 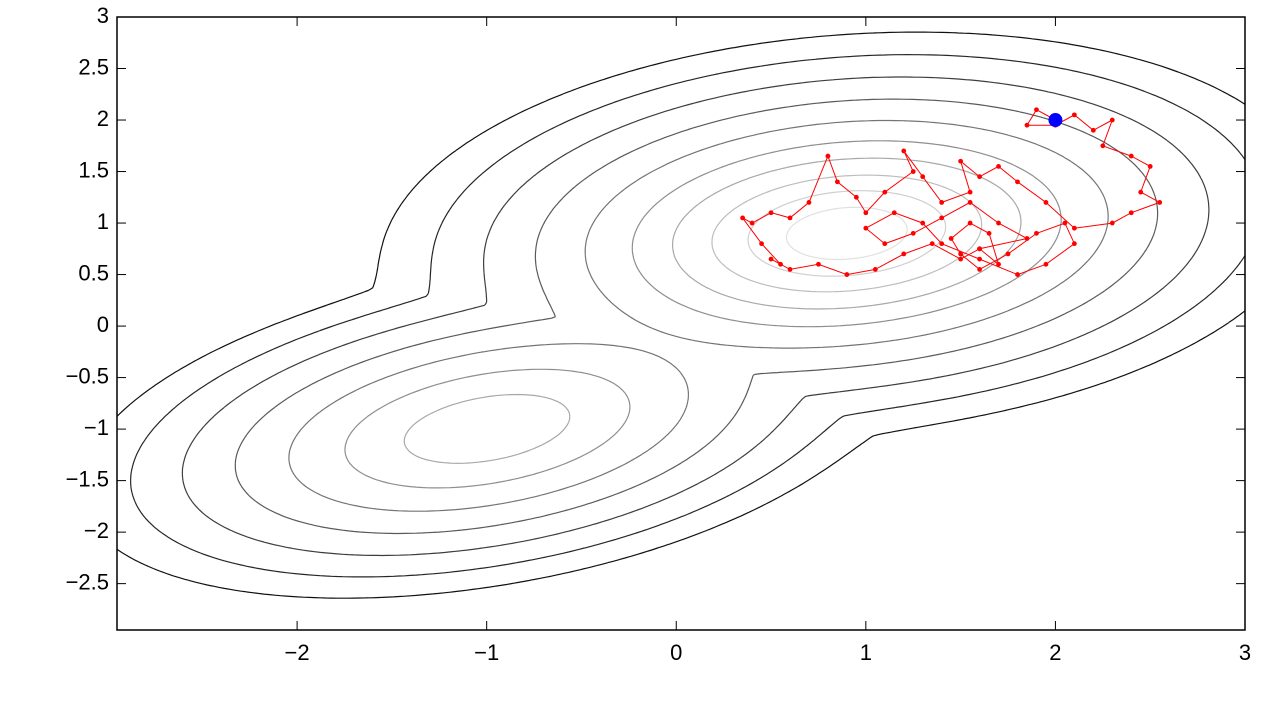 What do you see at coordinates (103, 324) in the screenshot?
I see `y-tick-label: 0` at bounding box center [103, 324].